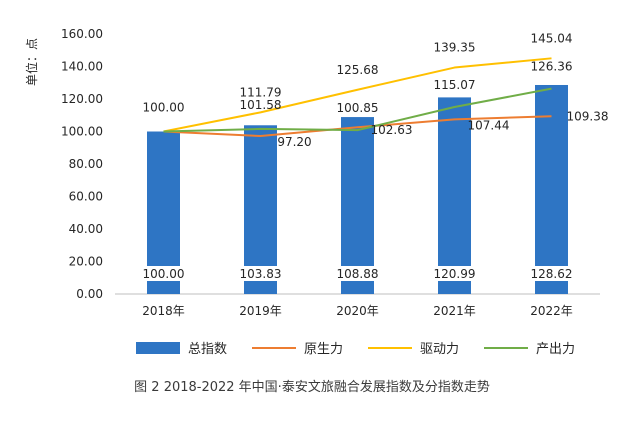  I want to click on bar-value-label: 100.00, so click(164, 274).